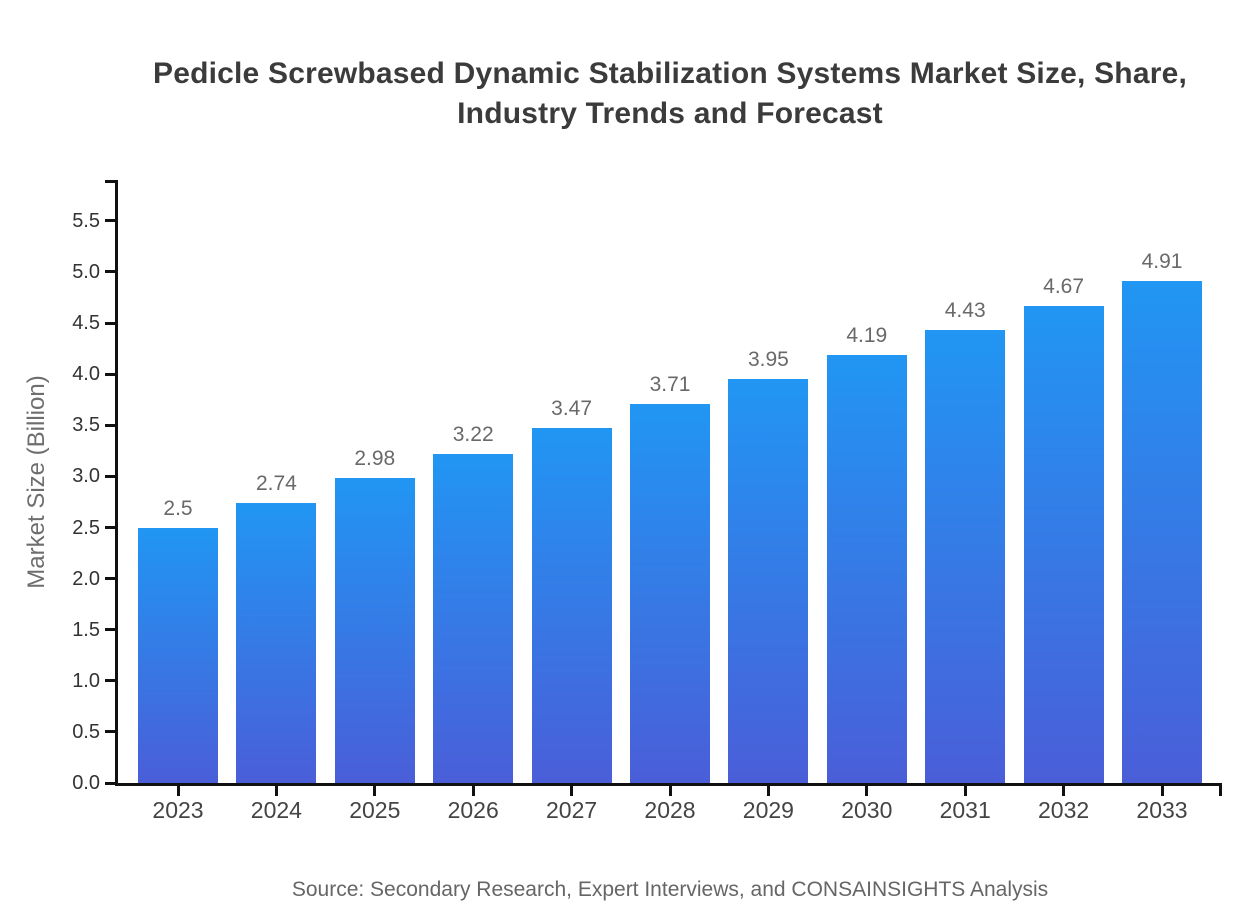 The width and height of the screenshot is (1260, 920). What do you see at coordinates (86, 680) in the screenshot?
I see `y-axis-tick-label: 1.0` at bounding box center [86, 680].